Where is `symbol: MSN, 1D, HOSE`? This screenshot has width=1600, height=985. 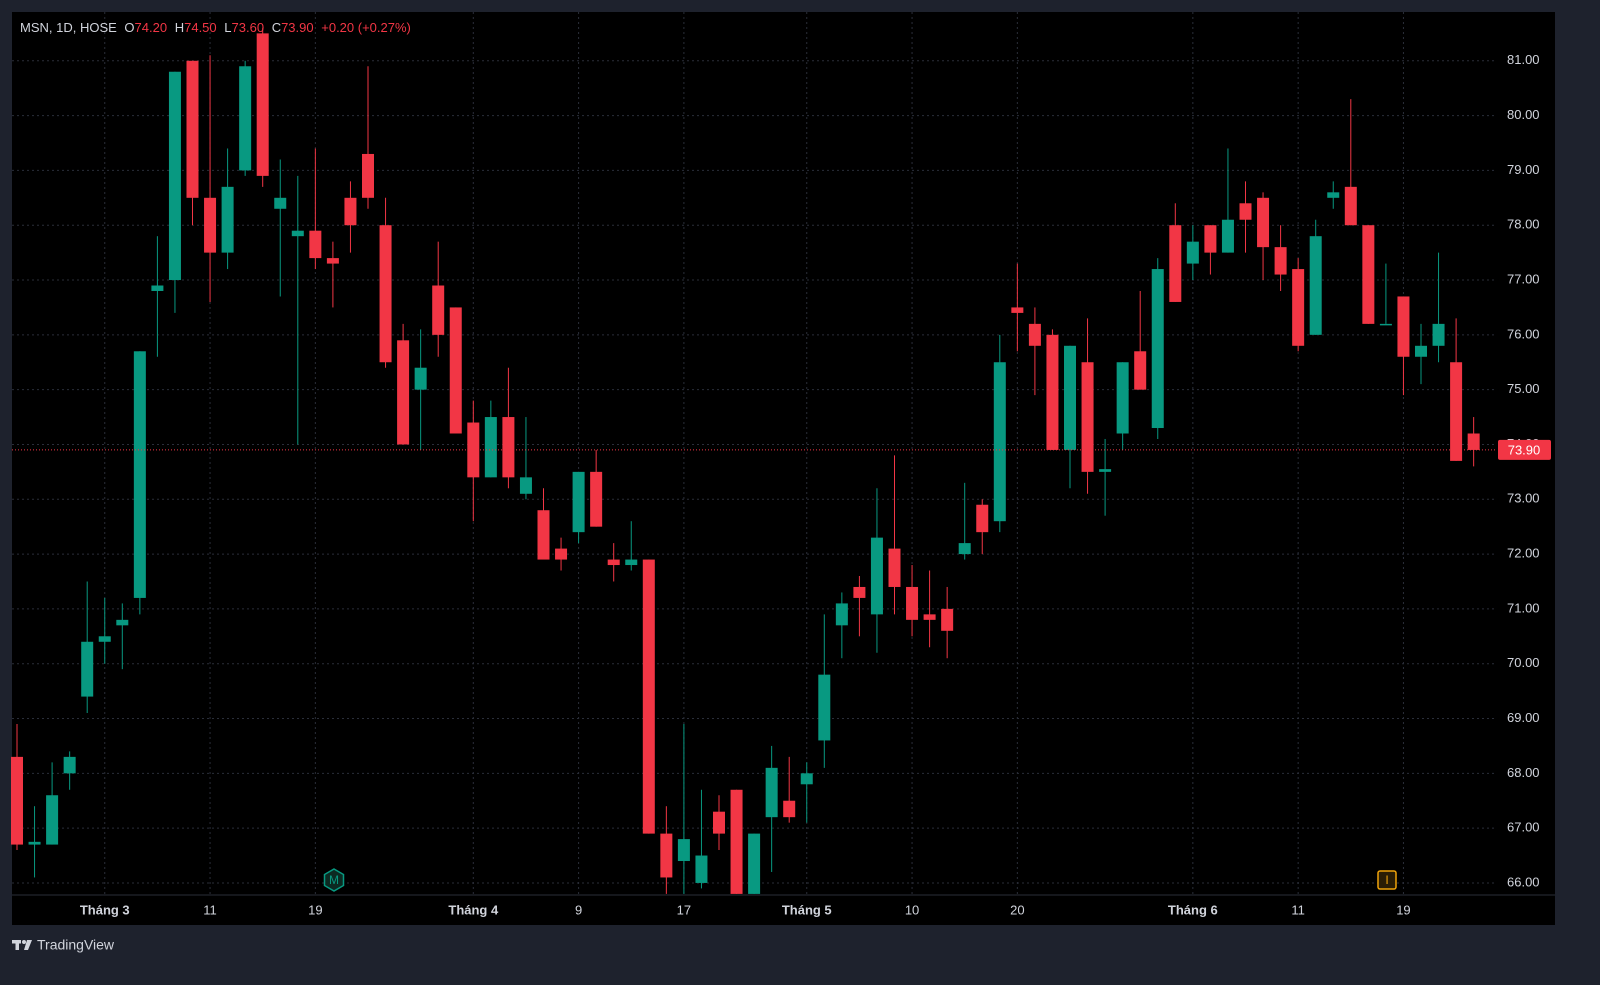
symbol: MSN, 1D, HOSE is located at coordinates (68, 27).